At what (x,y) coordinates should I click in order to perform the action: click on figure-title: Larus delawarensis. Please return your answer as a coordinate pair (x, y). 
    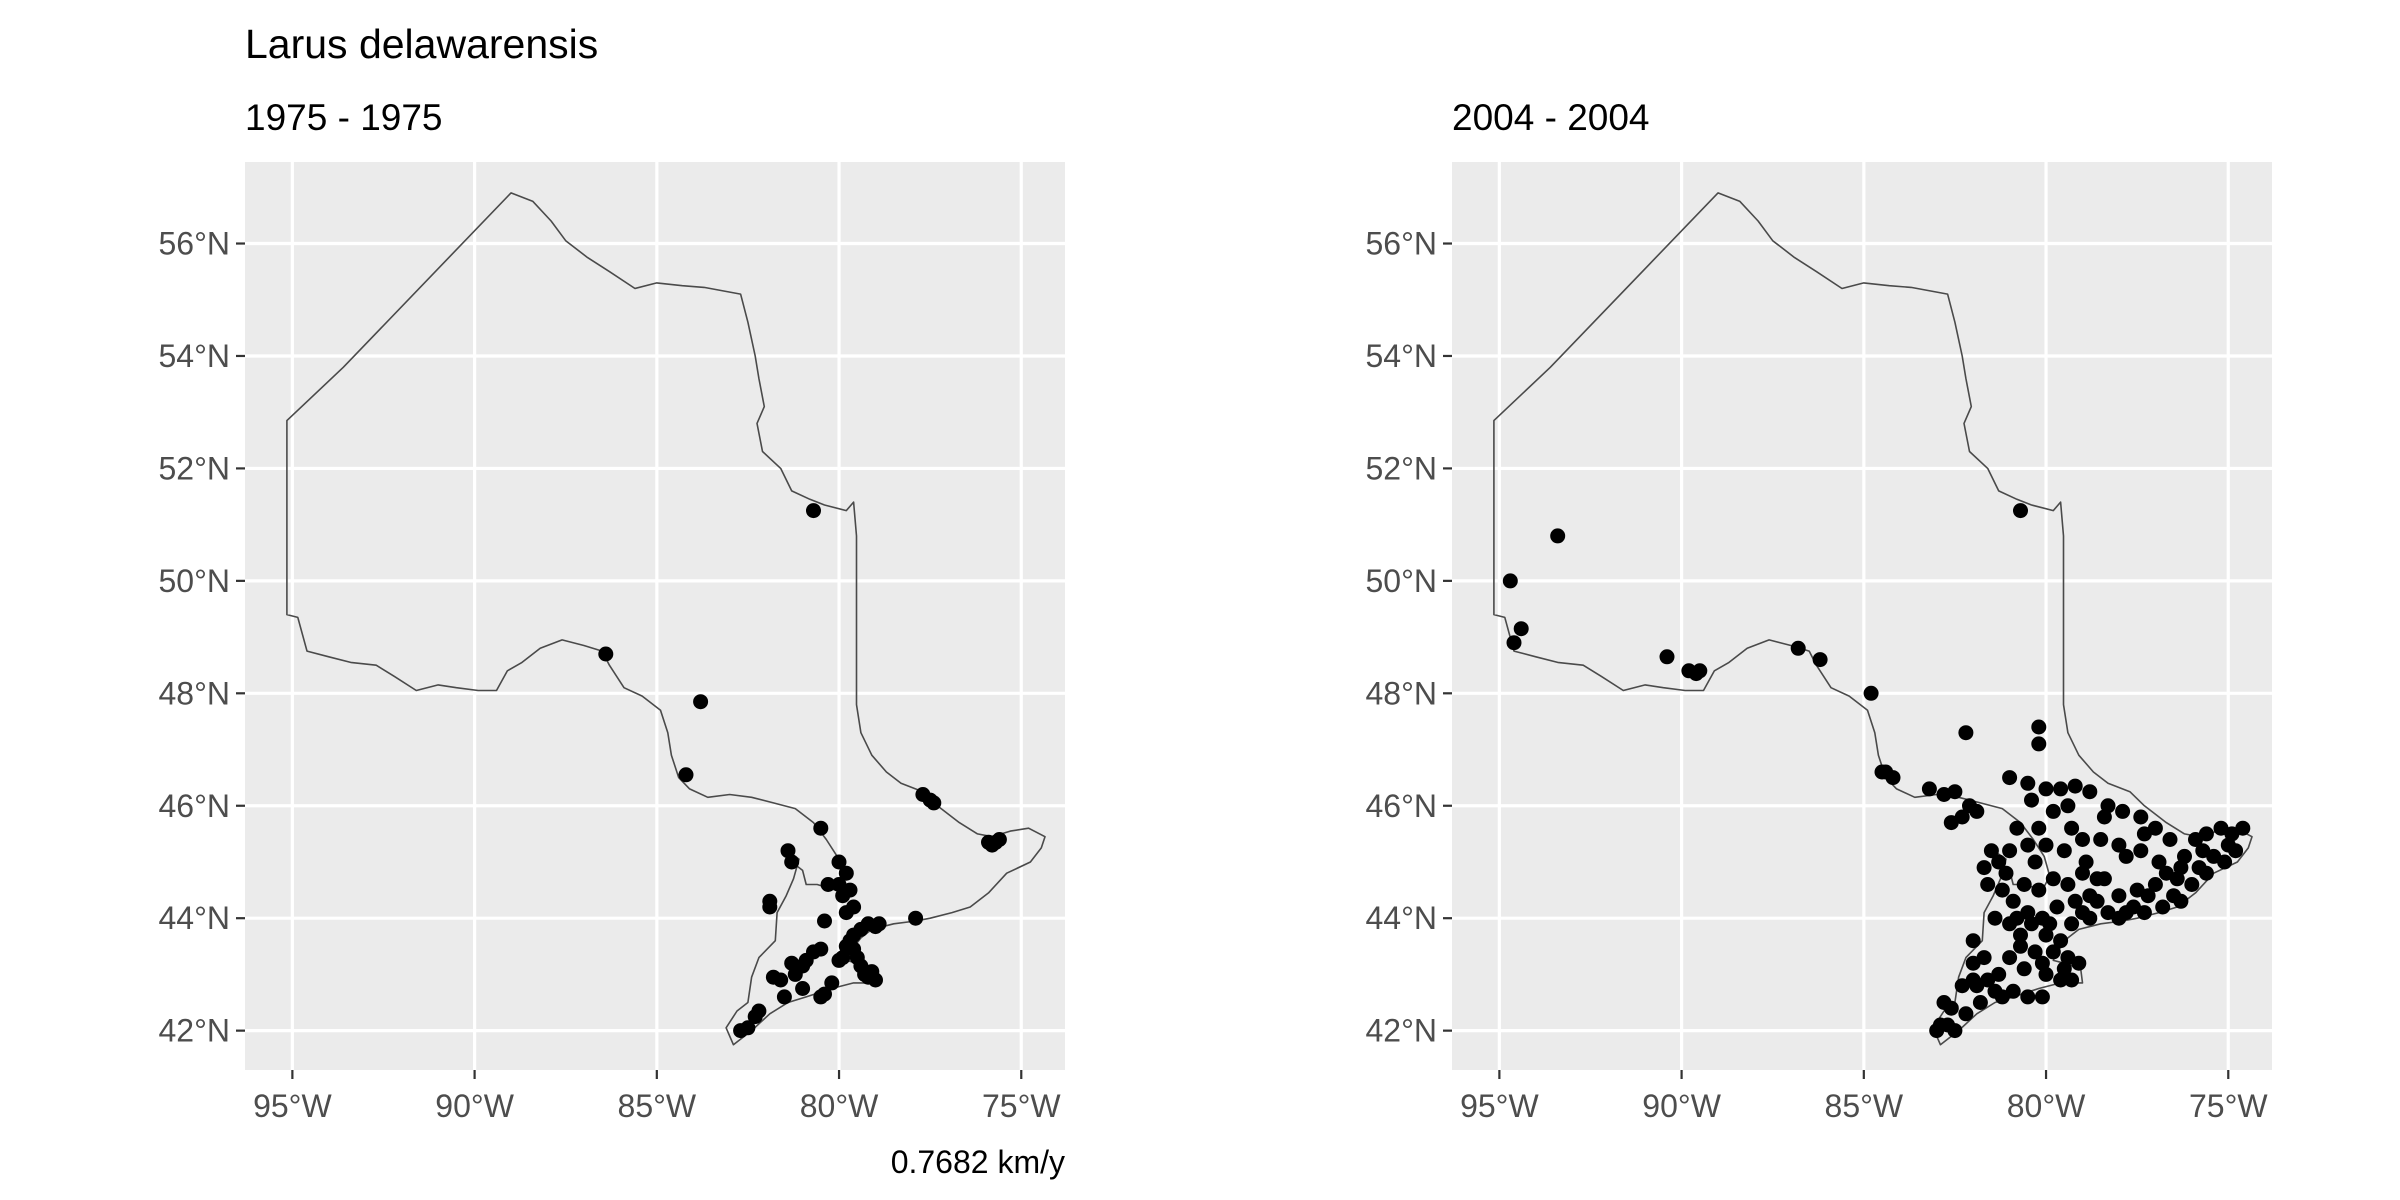
    Looking at the image, I should click on (421, 44).